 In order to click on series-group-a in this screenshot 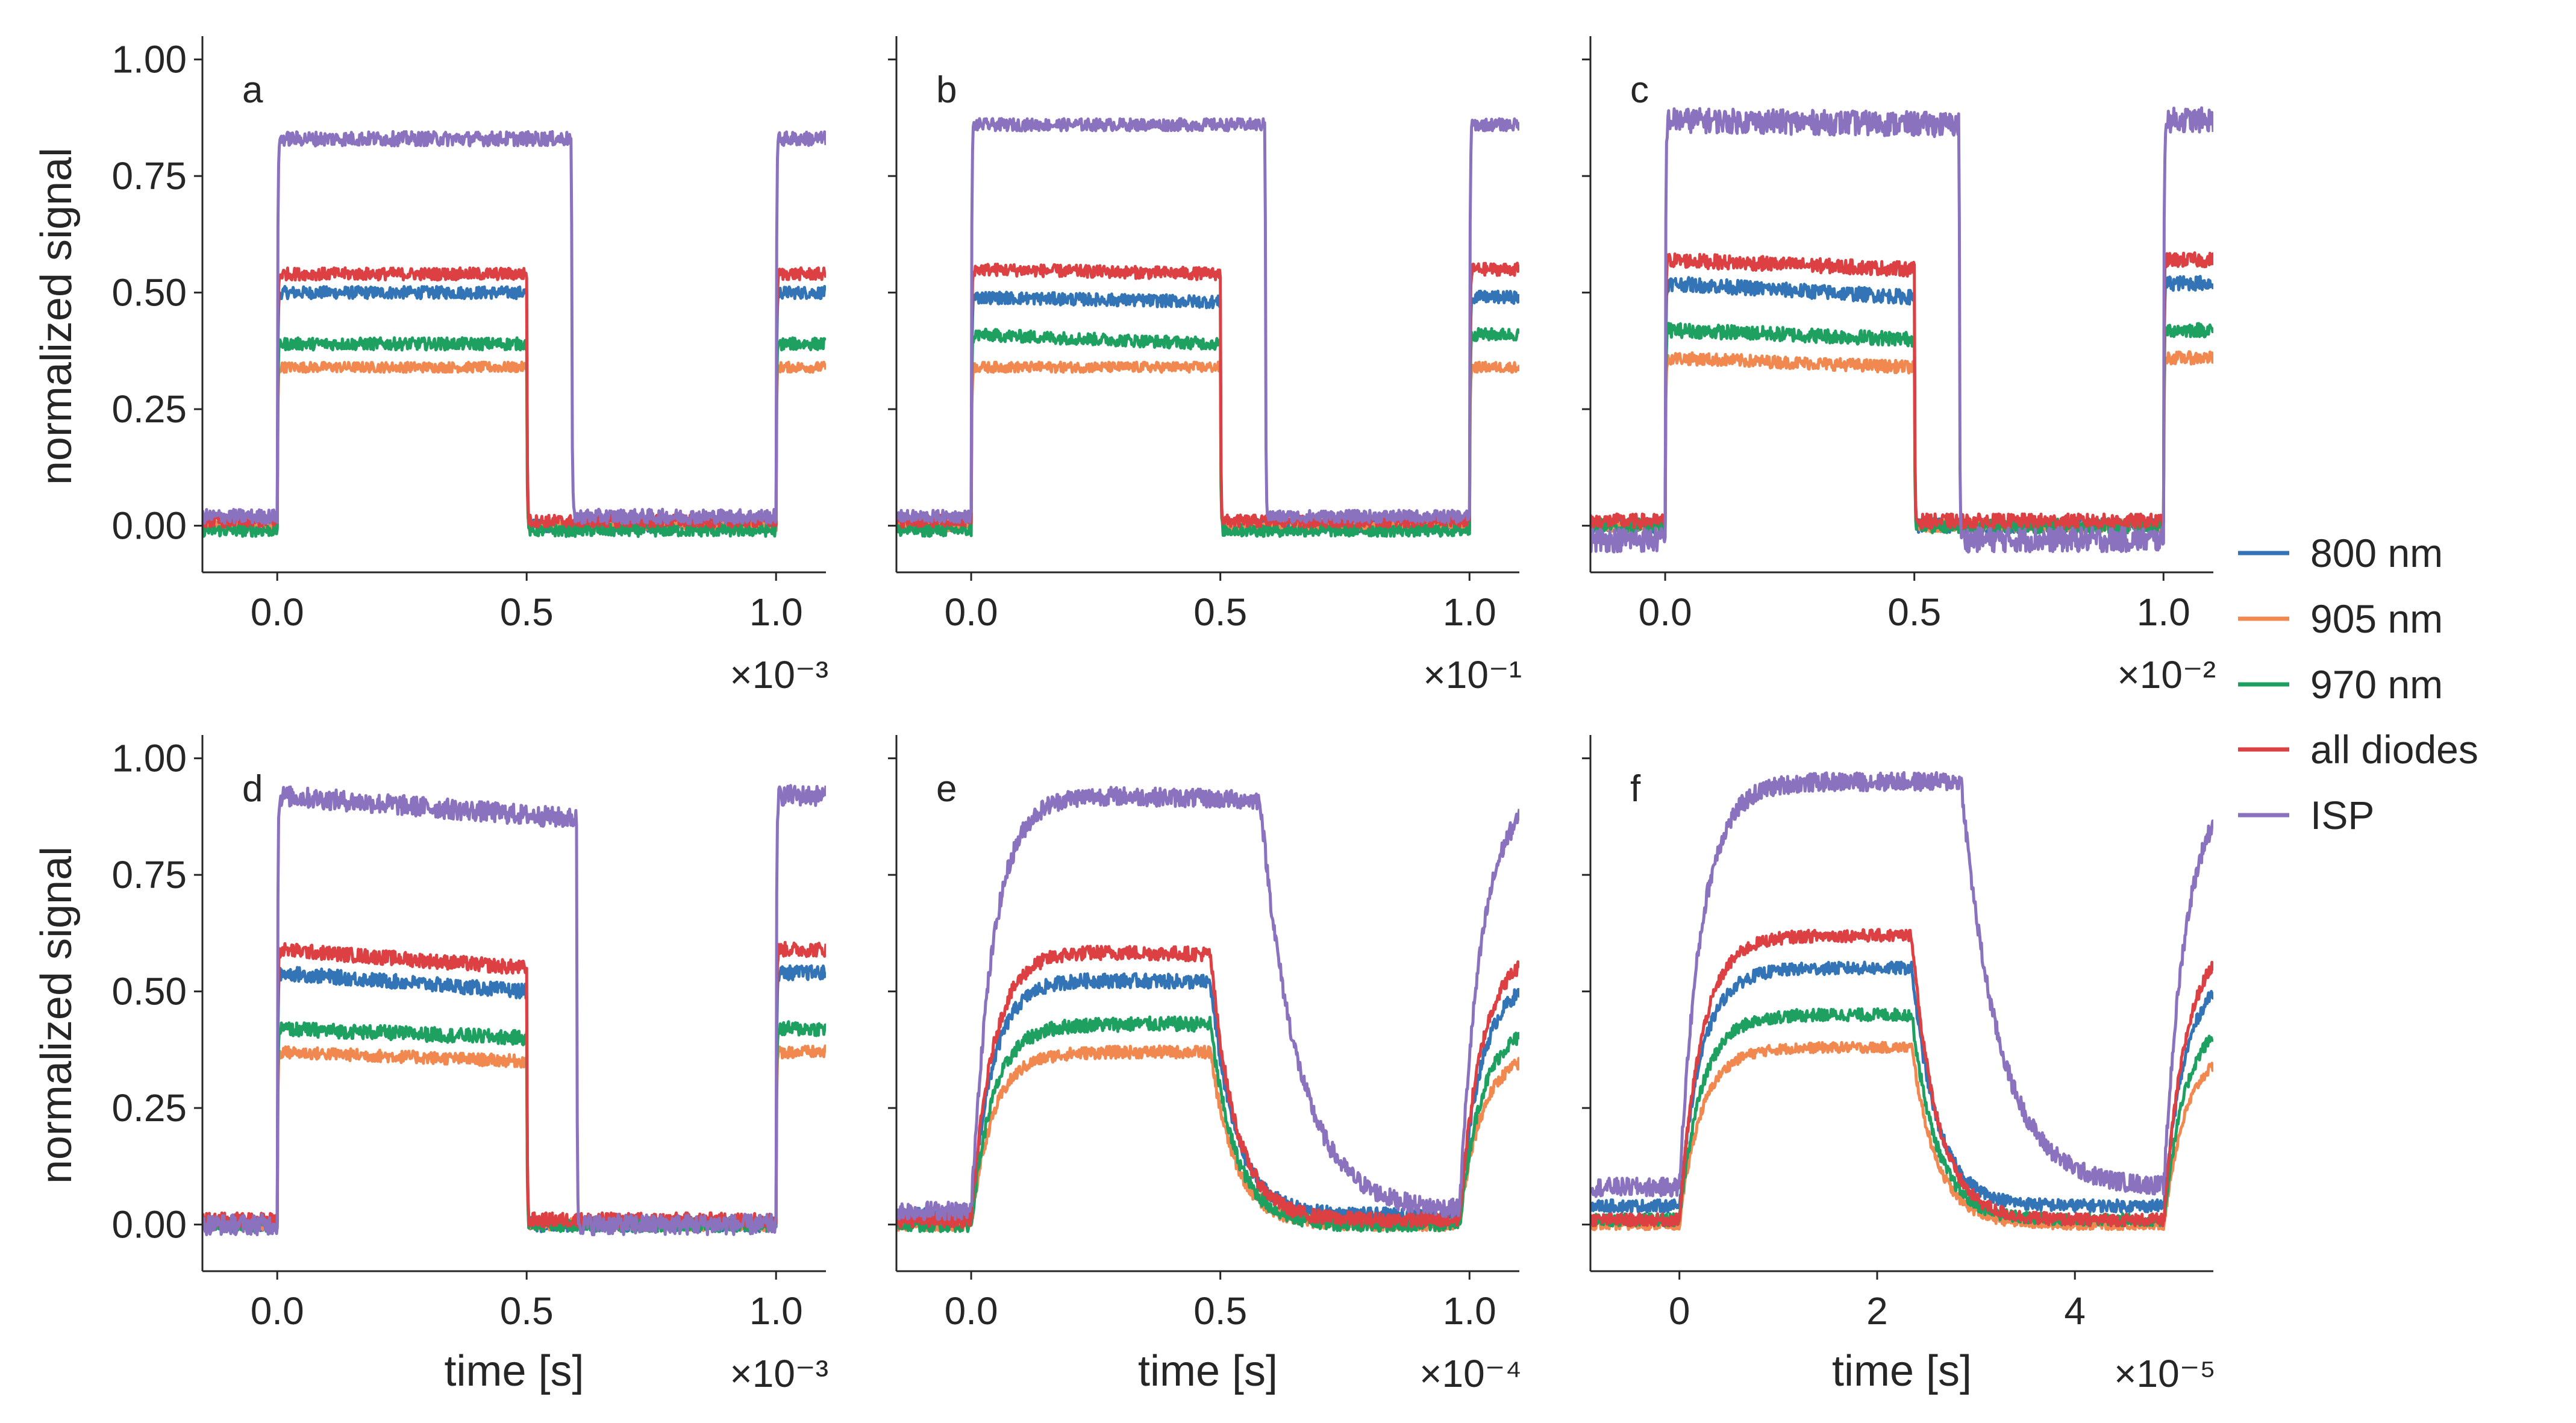, I will do `click(514, 334)`.